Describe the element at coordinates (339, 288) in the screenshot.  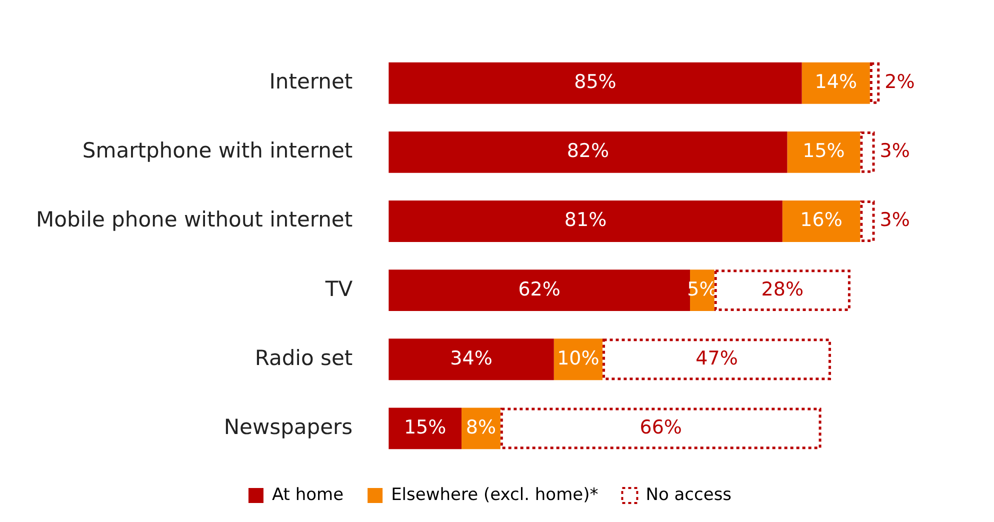
I see `y-tick-label: TV` at that location.